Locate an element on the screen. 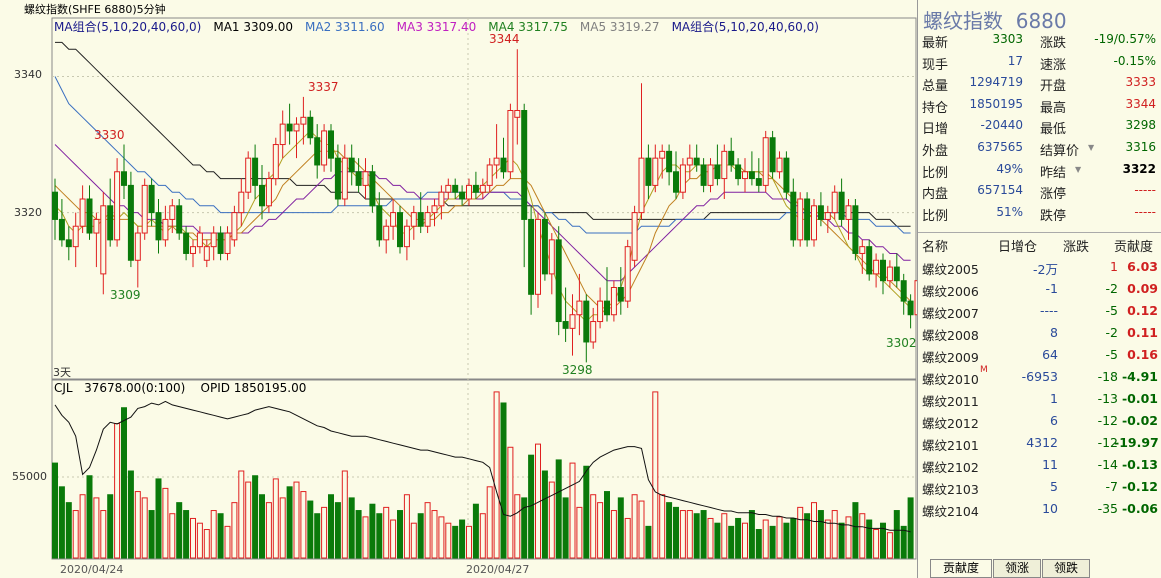 This screenshot has width=1161, height=578. rank-row: 螺纹2012 6 -12 -0.02 is located at coordinates (1039, 423).